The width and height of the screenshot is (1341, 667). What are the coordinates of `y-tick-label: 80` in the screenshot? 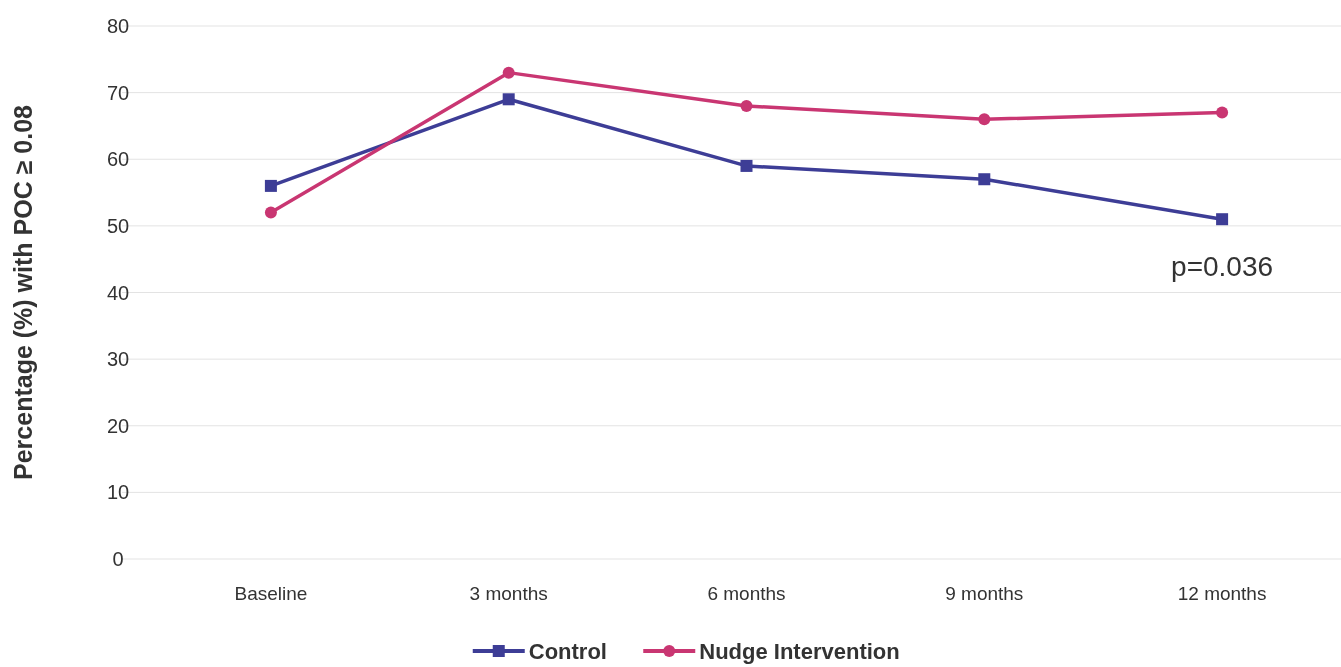 It's located at (118, 26).